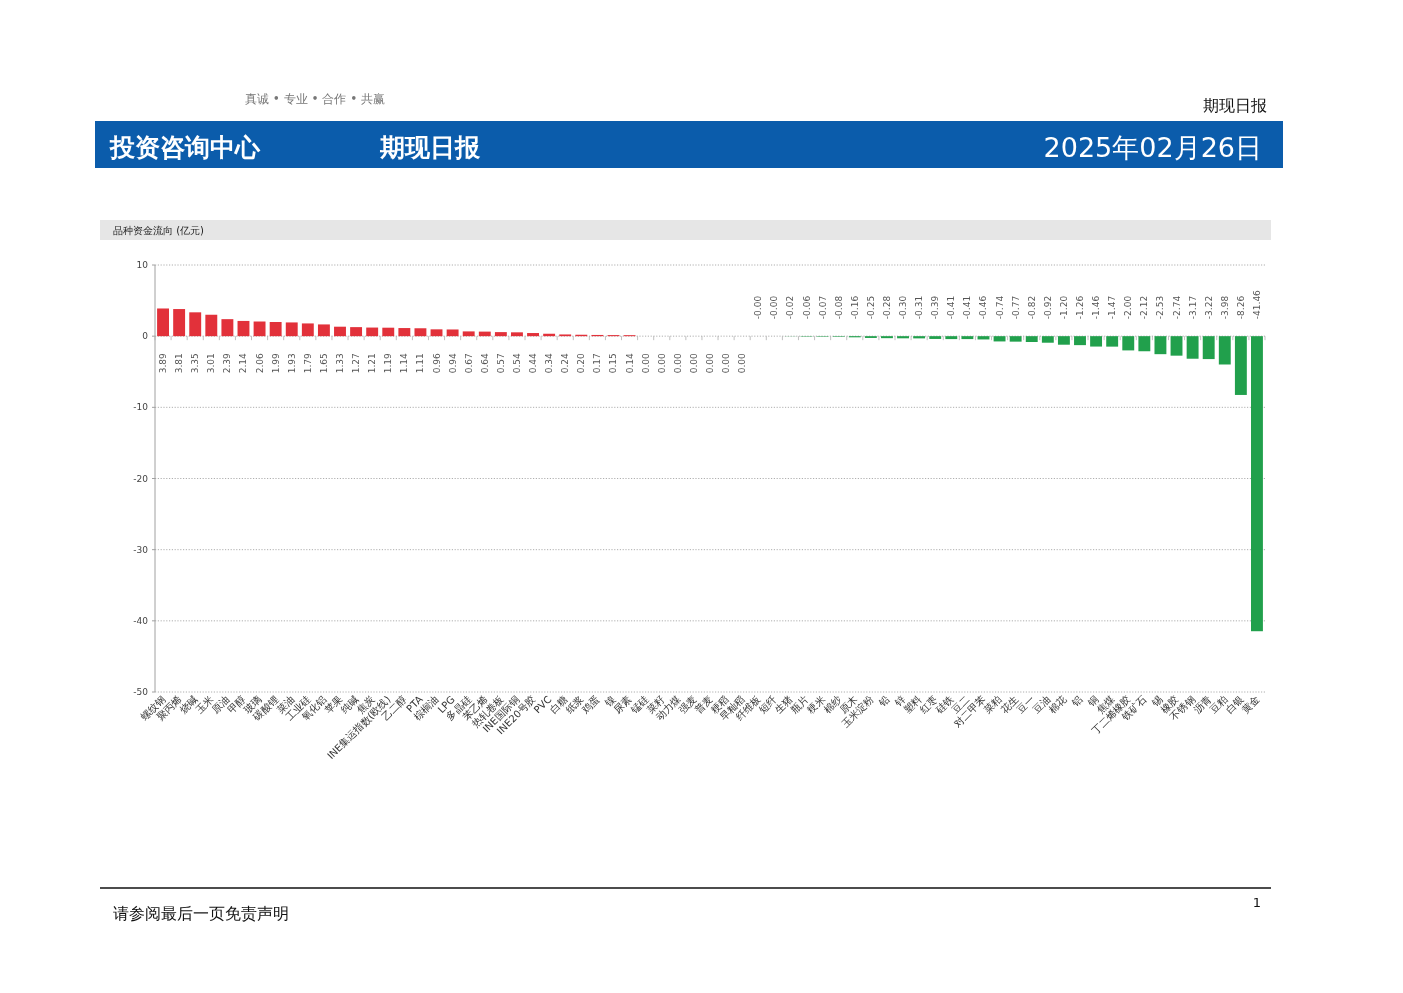 The image size is (1403, 993). What do you see at coordinates (1240, 307) in the screenshot?
I see `data-label: -8.26` at bounding box center [1240, 307].